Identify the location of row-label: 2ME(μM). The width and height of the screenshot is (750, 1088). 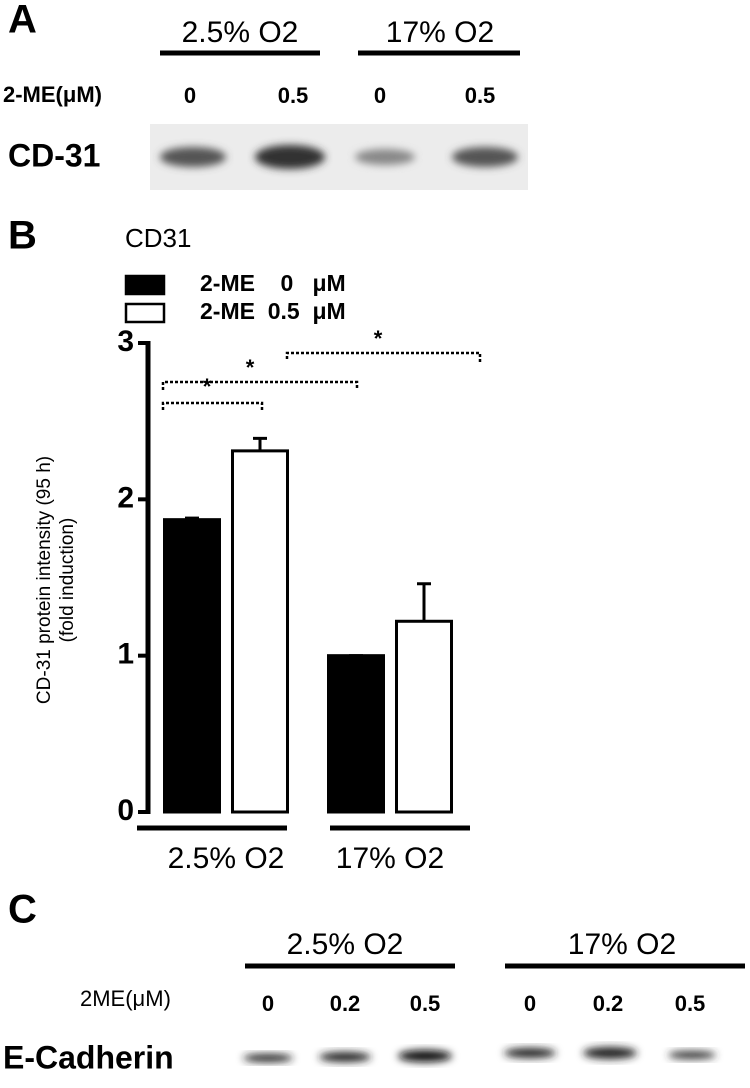
(125, 998).